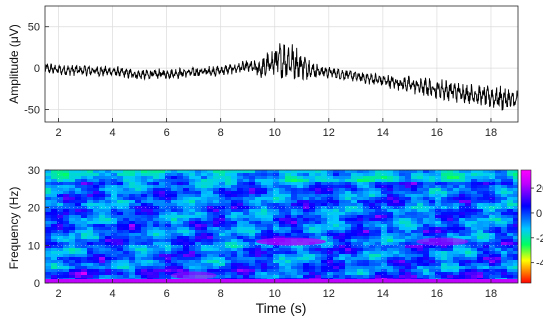 This screenshot has width=543, height=320. Describe the element at coordinates (539, 189) in the screenshot. I see `colorbar-tick-label: 20` at that location.